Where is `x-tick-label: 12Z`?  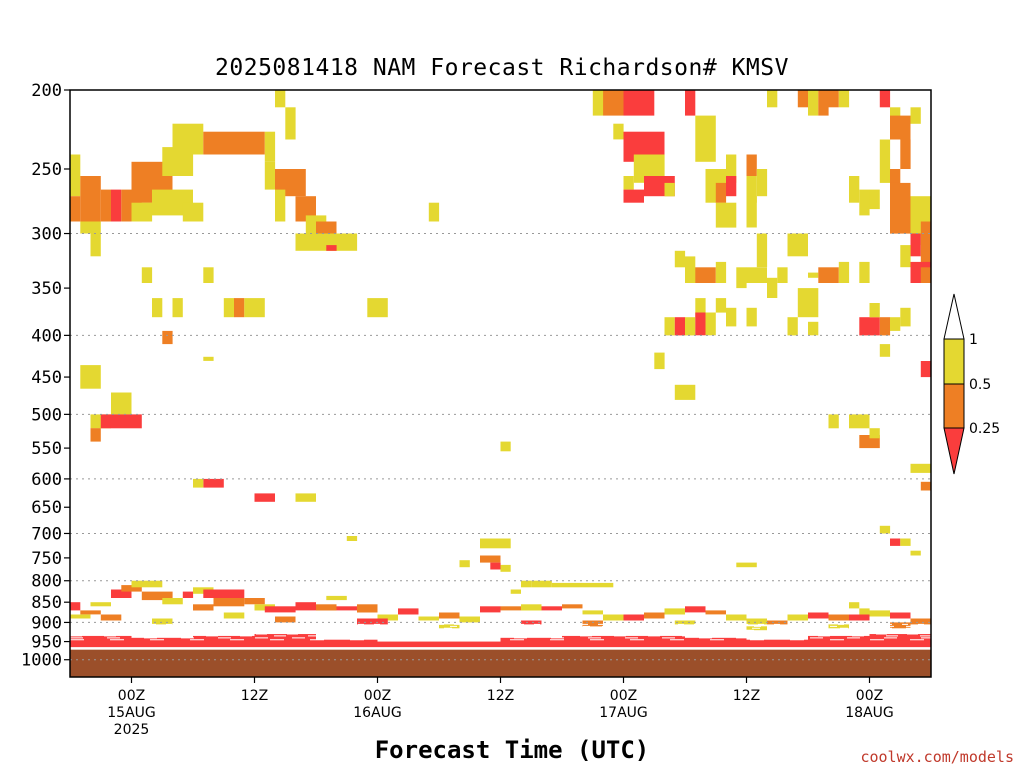
x-tick-label: 12Z is located at coordinates (746, 696).